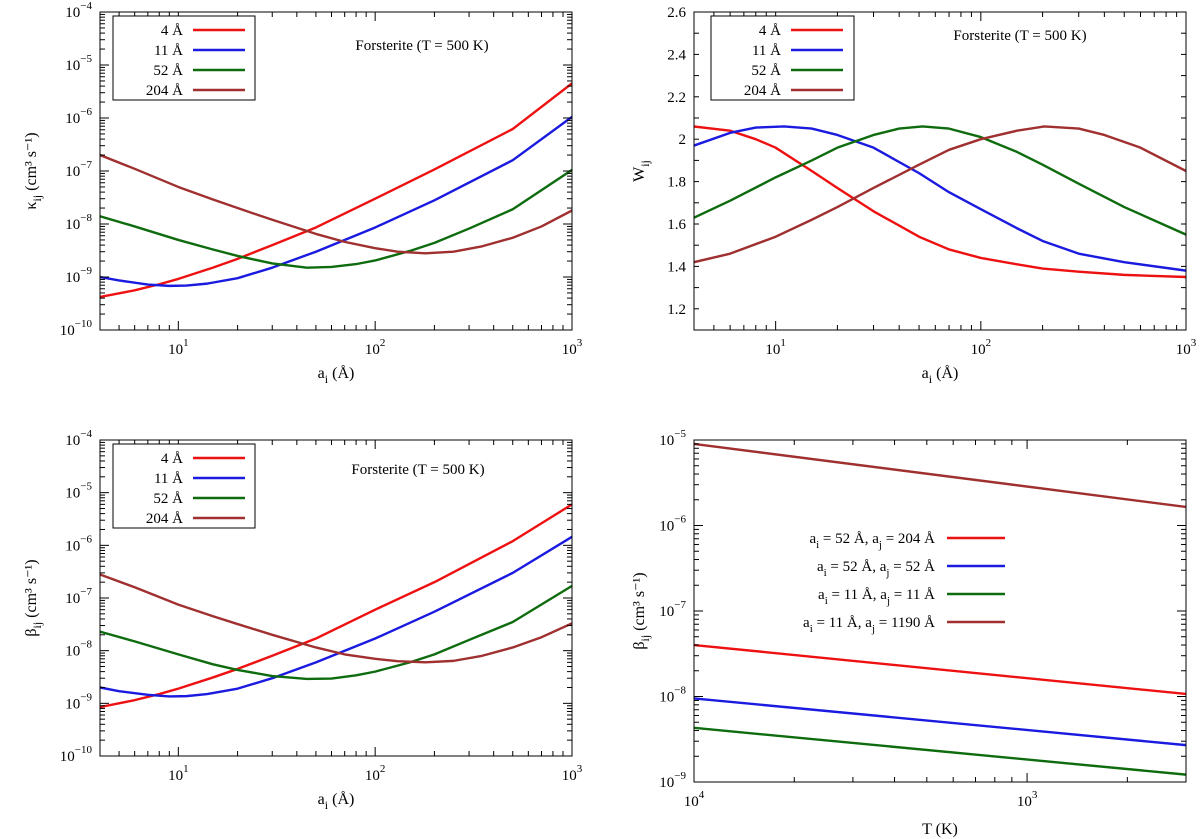  I want to click on legend-entry-label: ai = 52 Å, aj = 52 Å, so click(876, 569).